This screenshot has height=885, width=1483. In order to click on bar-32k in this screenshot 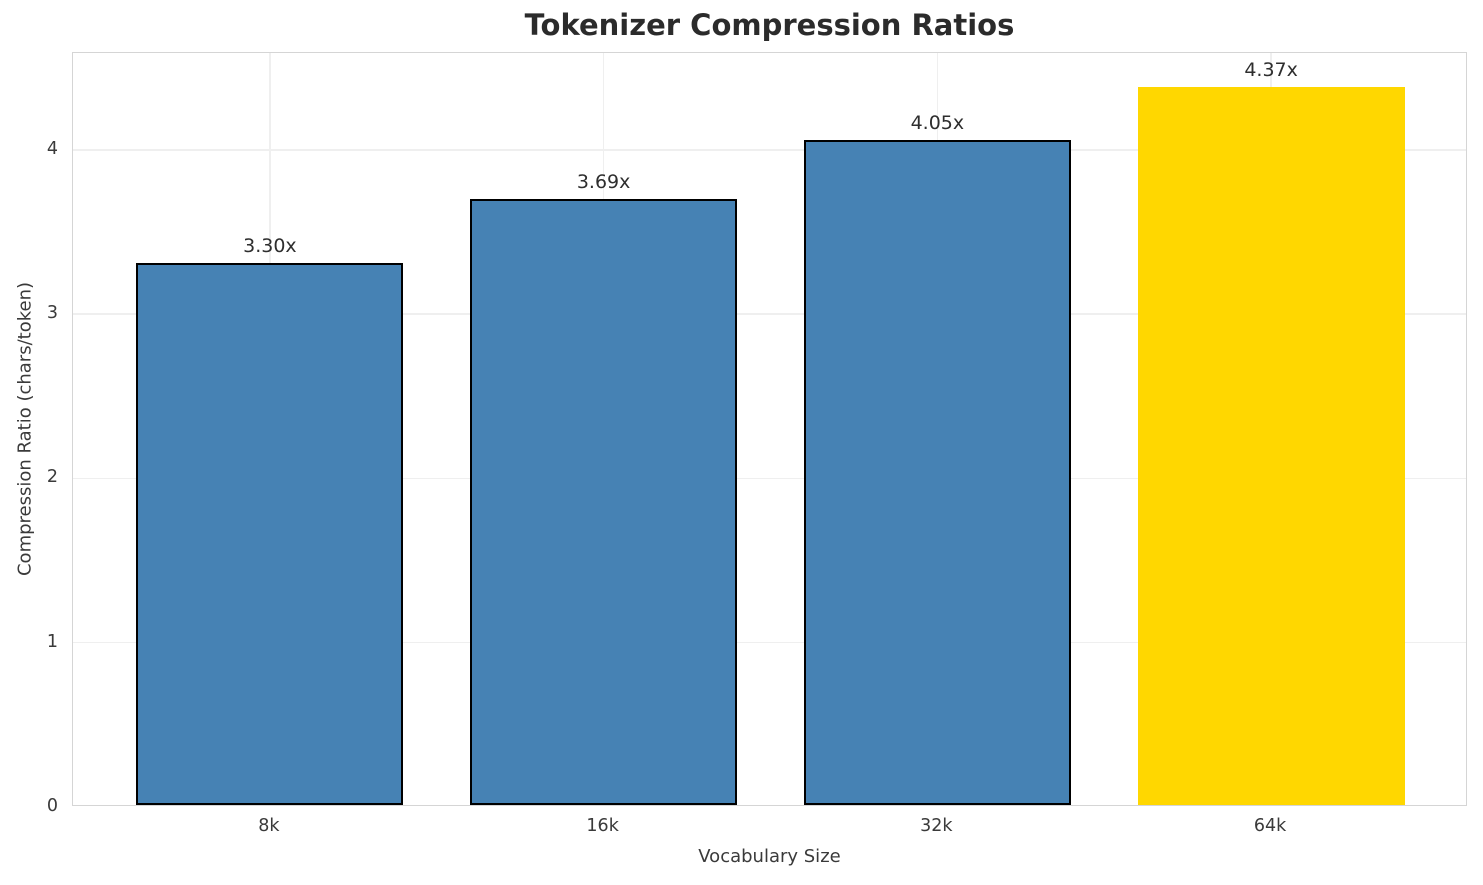, I will do `click(937, 472)`.